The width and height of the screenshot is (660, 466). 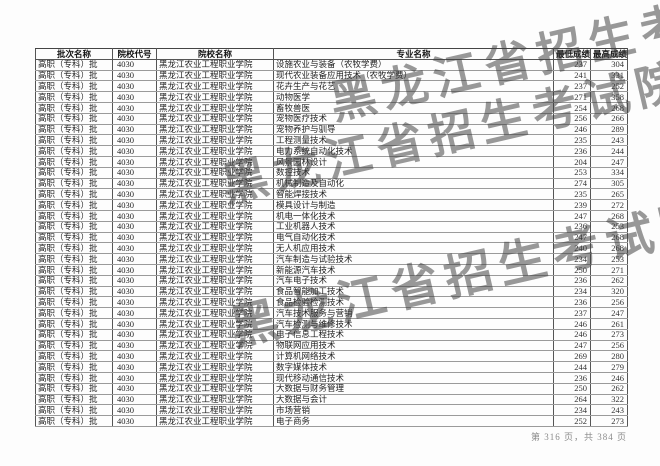 I want to click on major-name-cell: 畜牧兽医, so click(x=413, y=107).